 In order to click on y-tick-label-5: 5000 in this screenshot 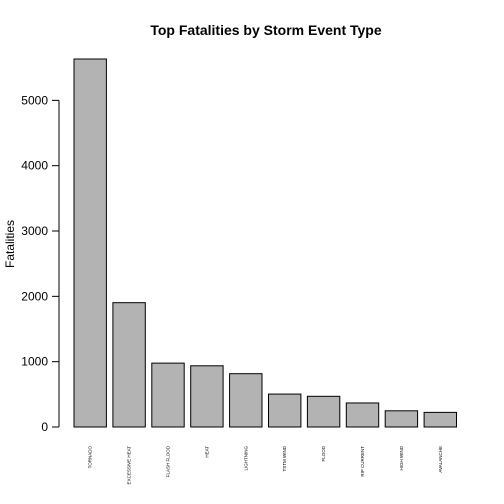, I will do `click(34, 100)`.